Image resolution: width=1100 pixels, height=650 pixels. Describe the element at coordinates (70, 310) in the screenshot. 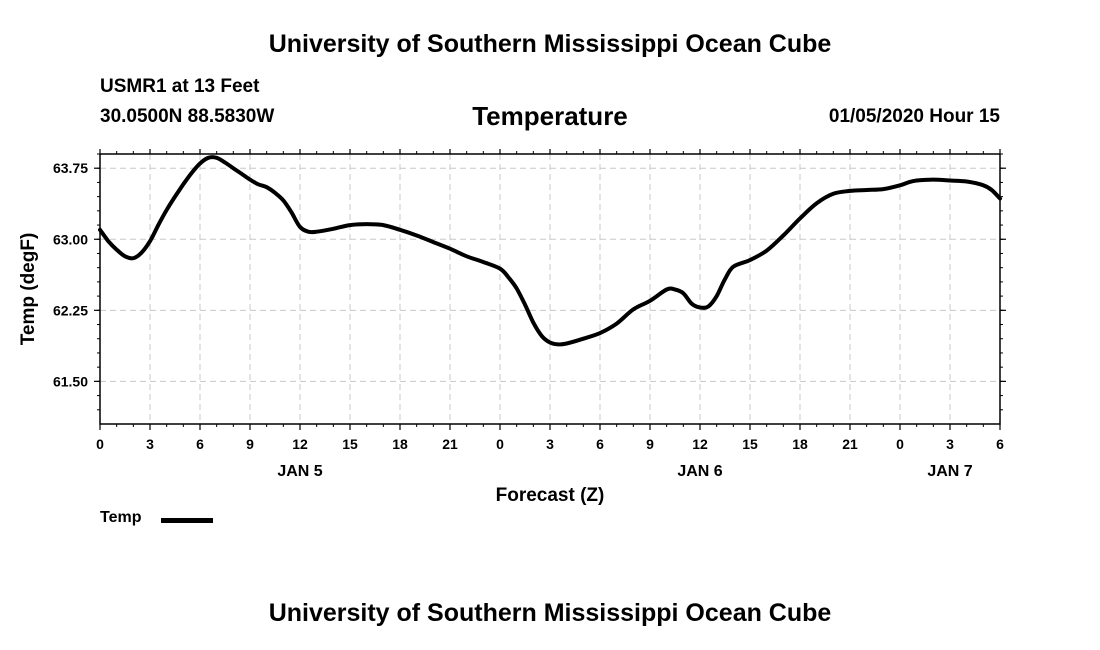

I see `y-tick-label: 62.25` at that location.